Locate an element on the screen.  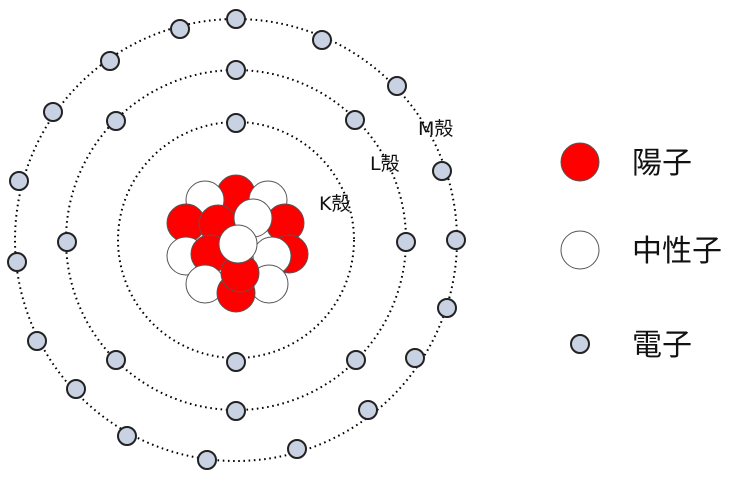
legend-neutron-label: 中性子 is located at coordinates (677, 251).